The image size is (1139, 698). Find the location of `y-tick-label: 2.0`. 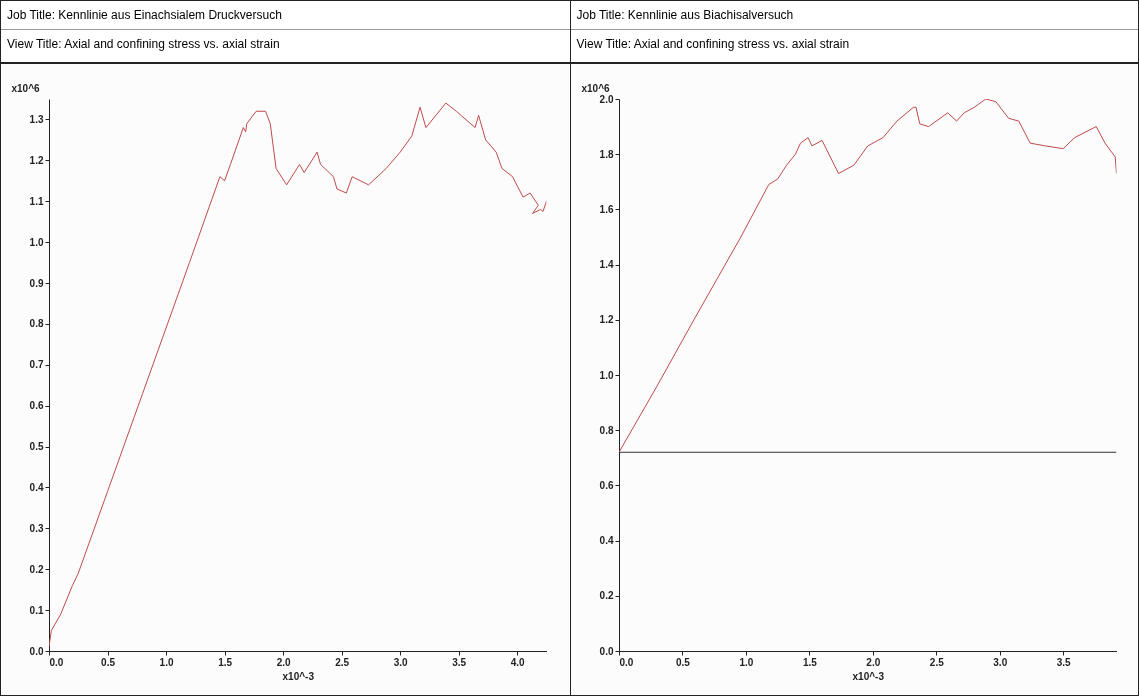

y-tick-label: 2.0 is located at coordinates (606, 99).